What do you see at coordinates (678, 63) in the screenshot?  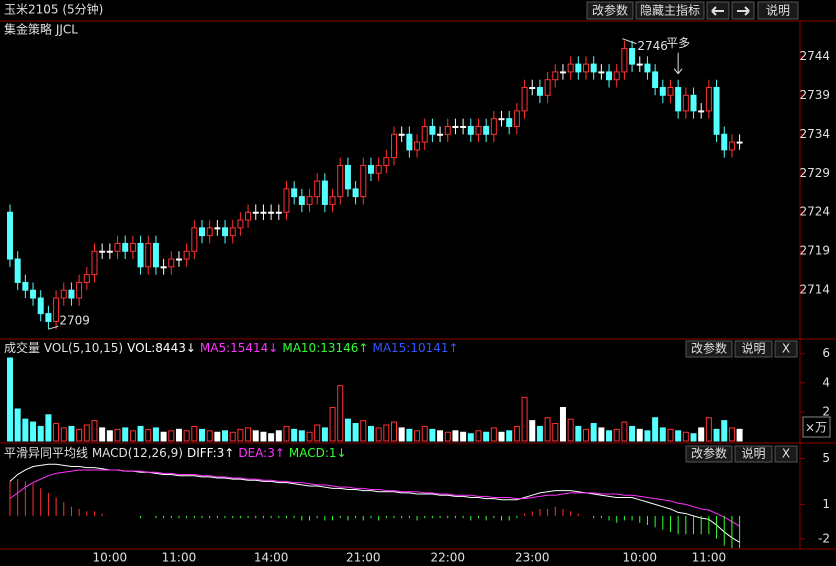 I see `signal-arrow` at bounding box center [678, 63].